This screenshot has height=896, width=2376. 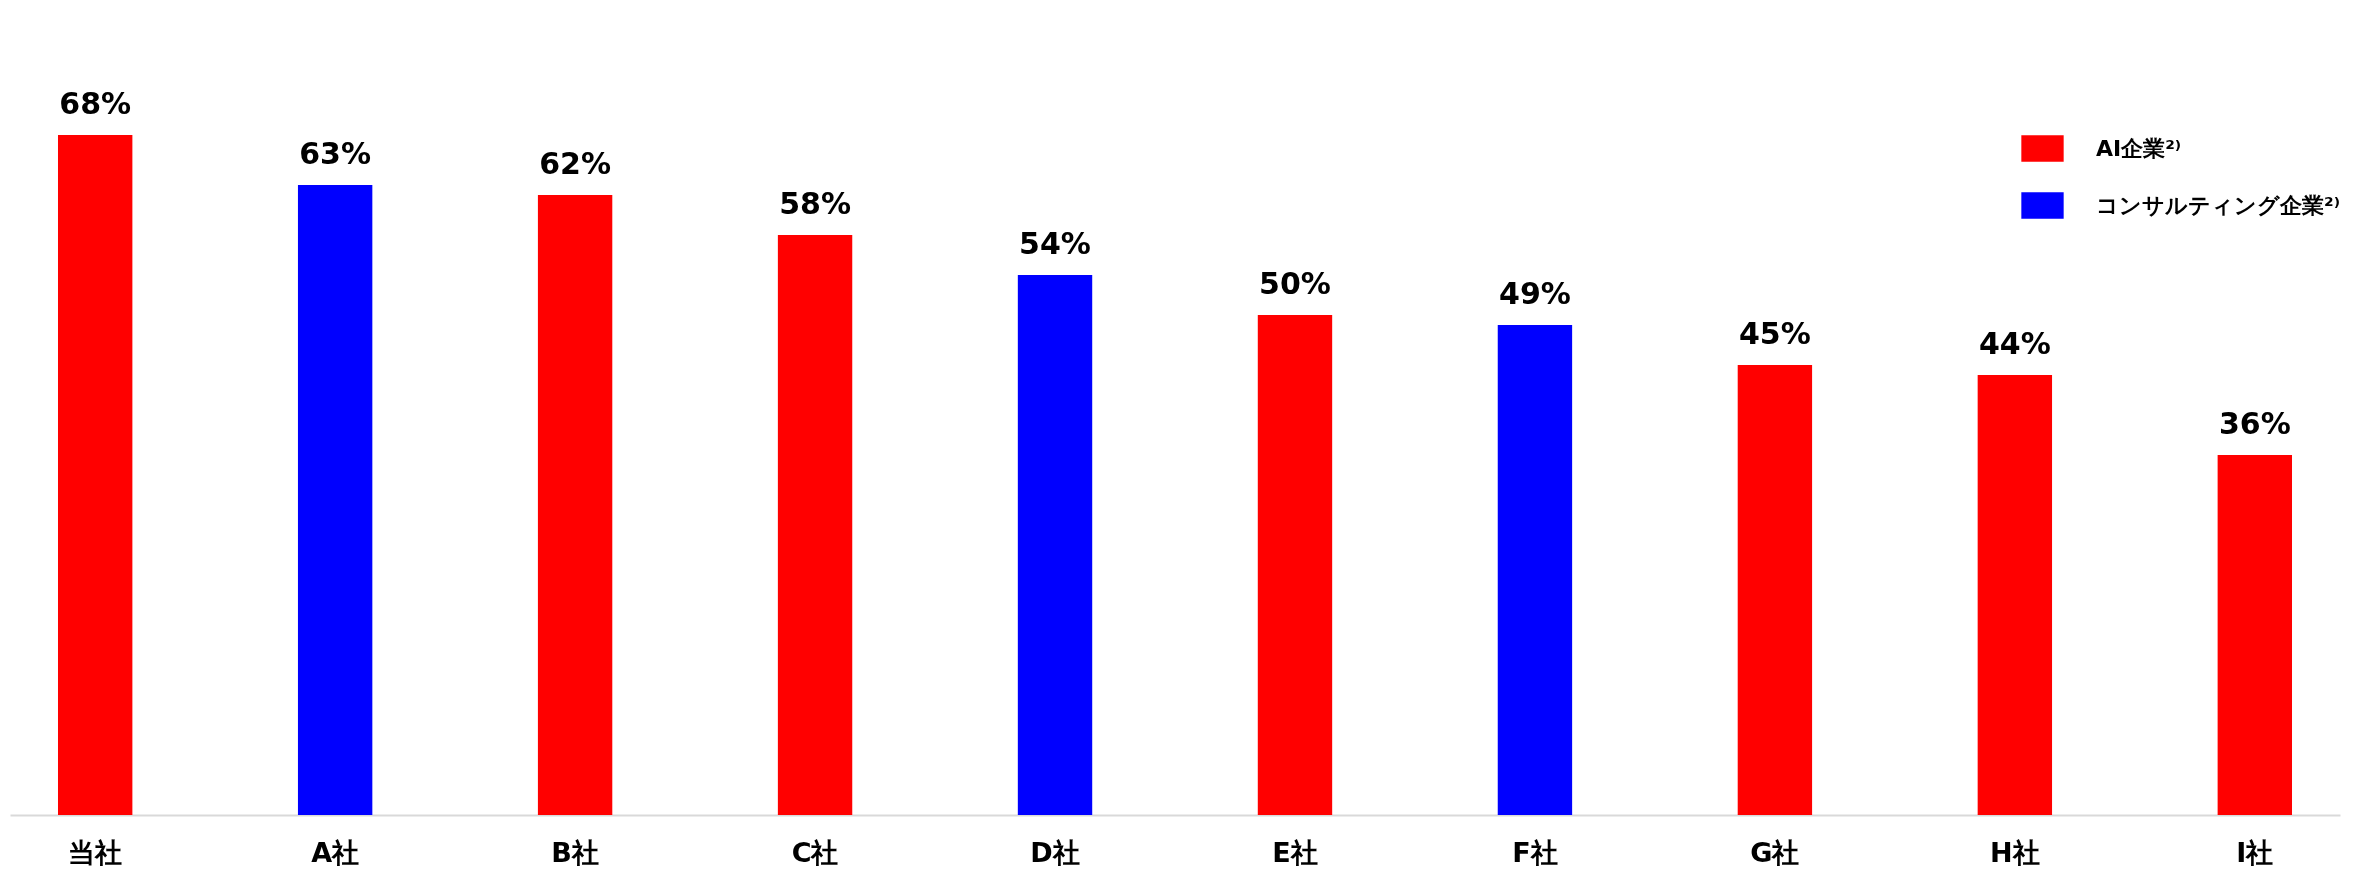 What do you see at coordinates (335, 153) in the screenshot?
I see `data-label: 63%` at bounding box center [335, 153].